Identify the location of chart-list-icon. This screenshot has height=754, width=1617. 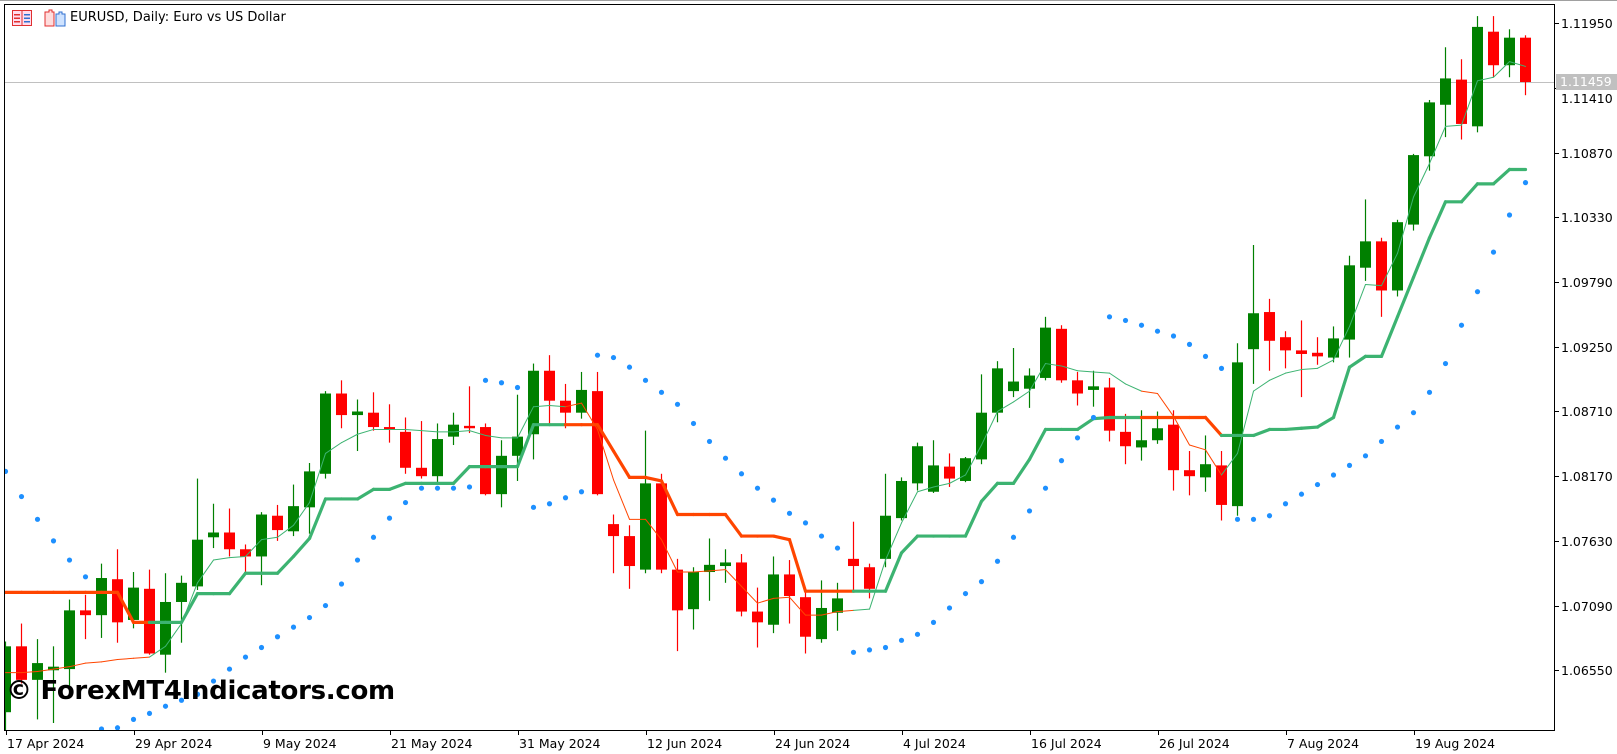
(22, 18).